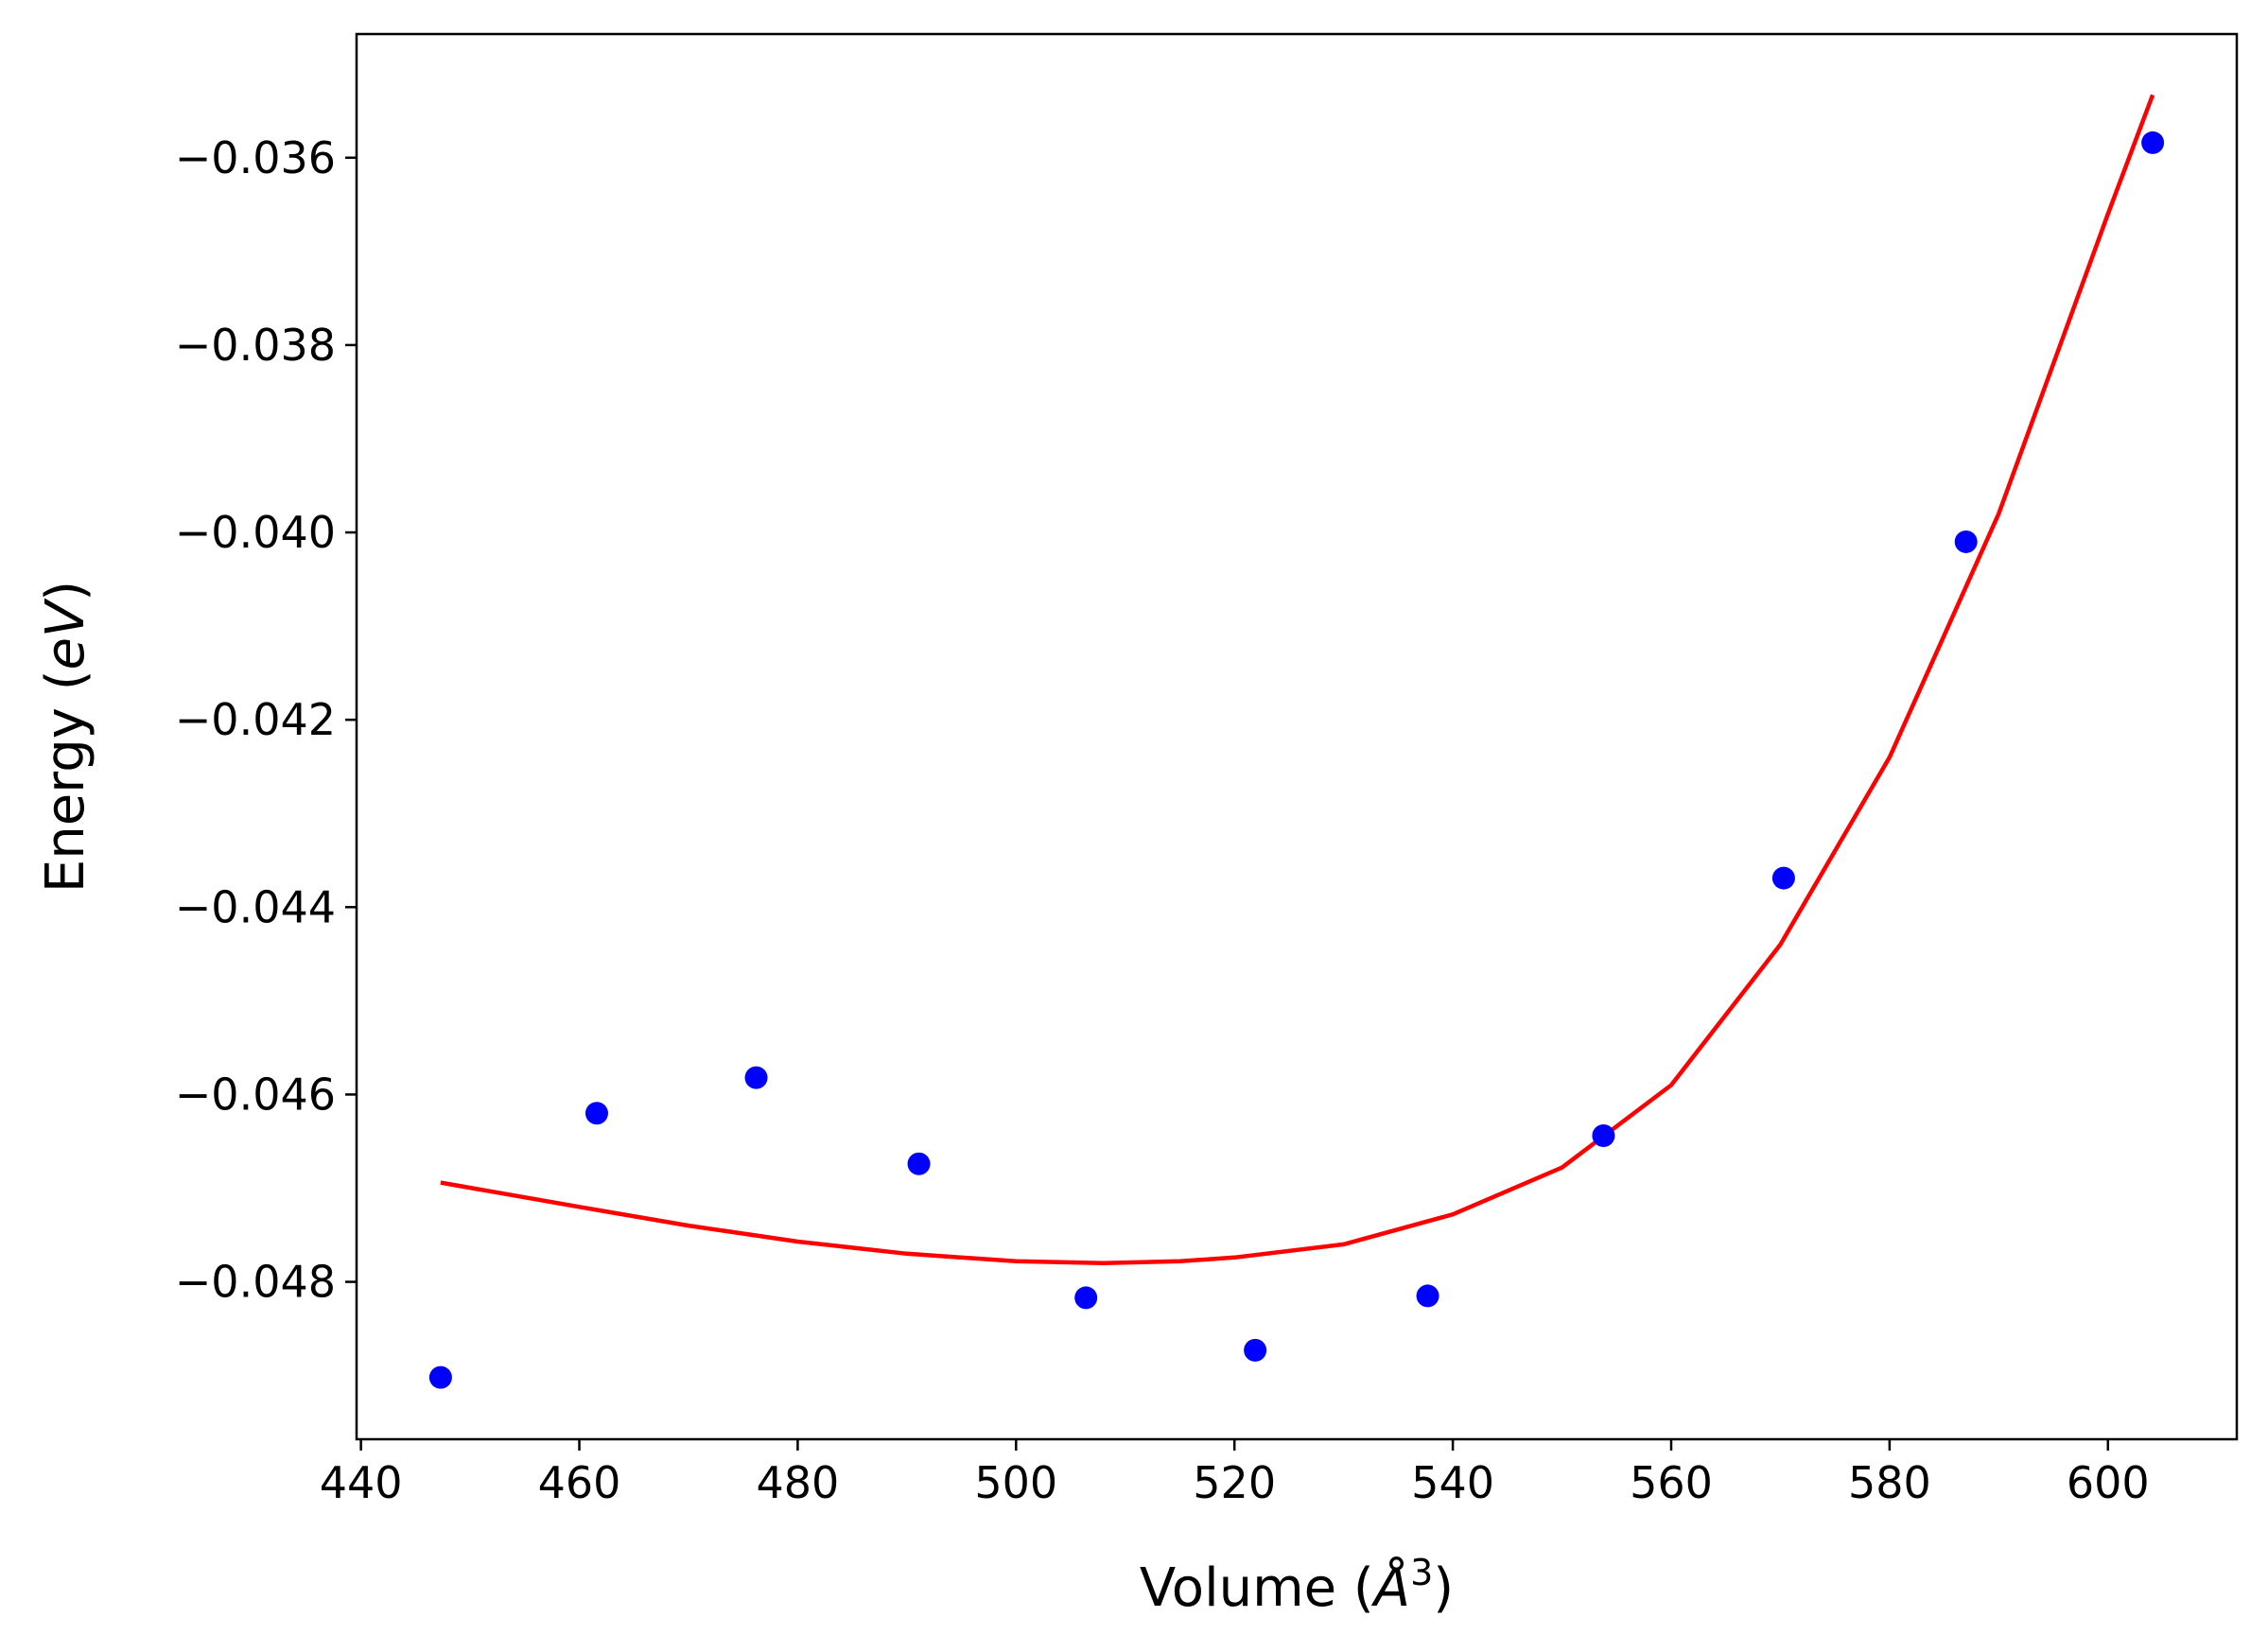  What do you see at coordinates (1452, 1483) in the screenshot?
I see `x-tick-label: 540` at bounding box center [1452, 1483].